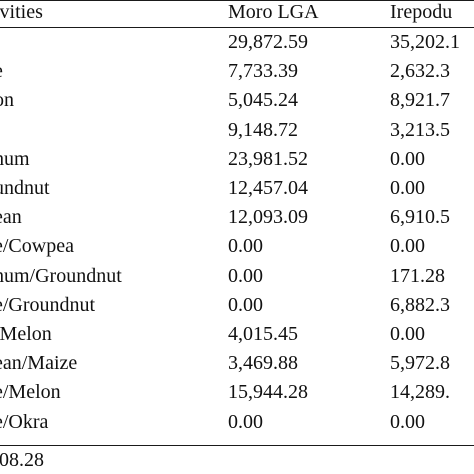 This screenshot has width=474, height=474. Describe the element at coordinates (420, 71) in the screenshot. I see `irepodun-value-cell: 2,632.3` at that location.